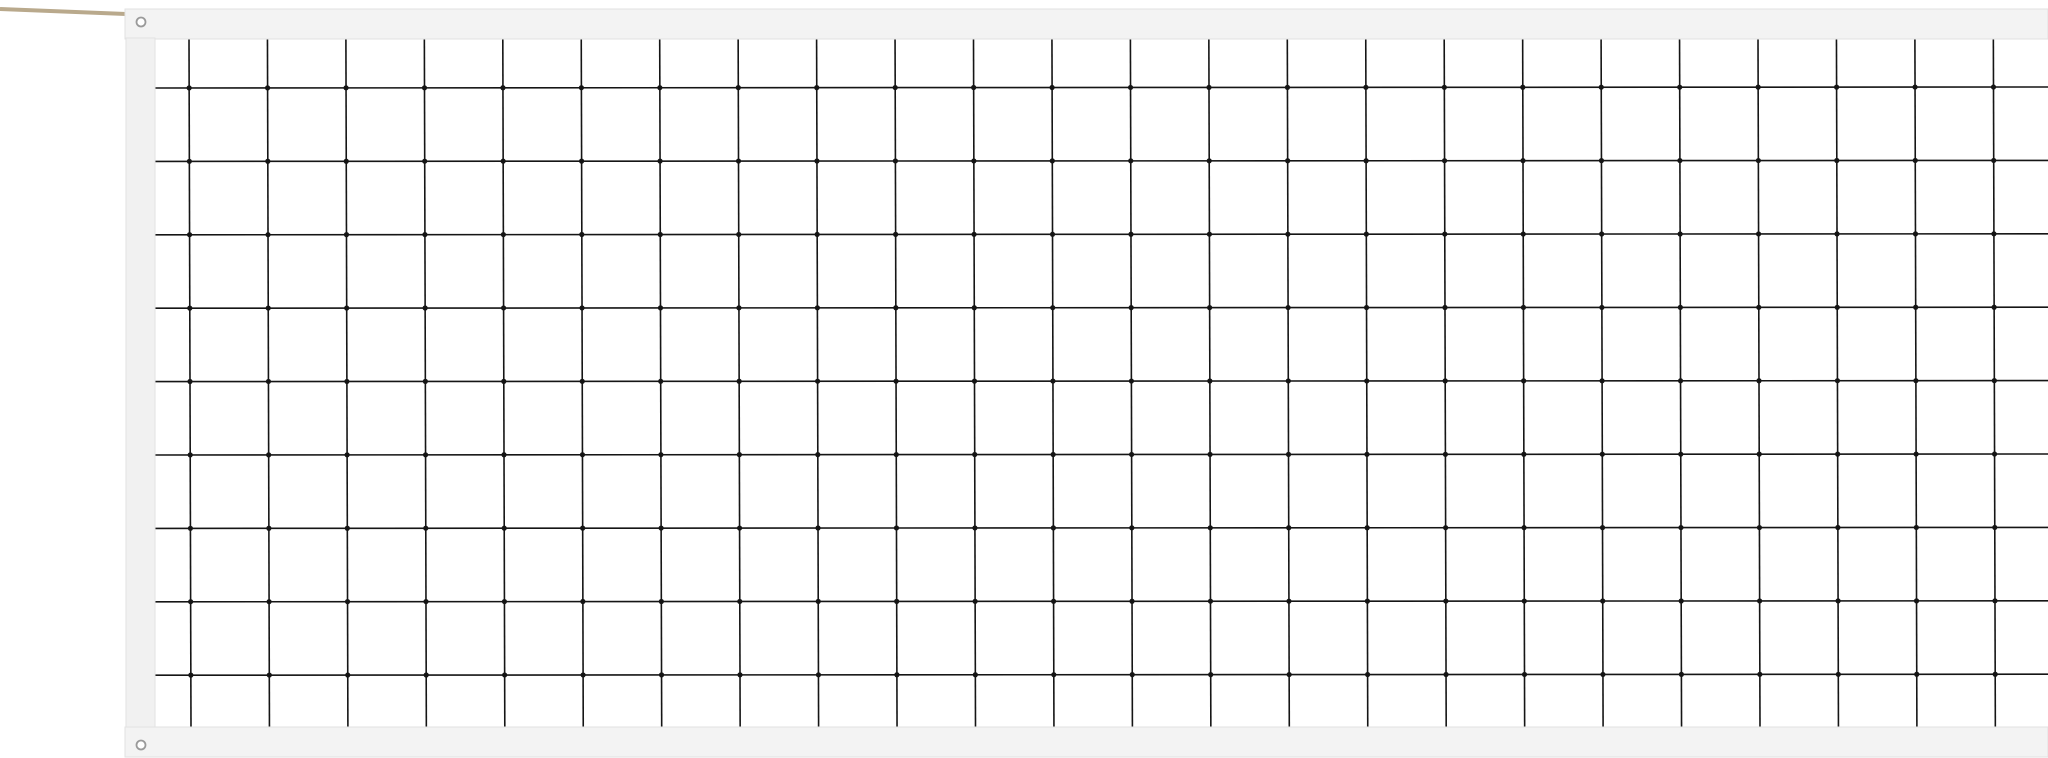 The image size is (2048, 758). I want to click on left-band, so click(140, 383).